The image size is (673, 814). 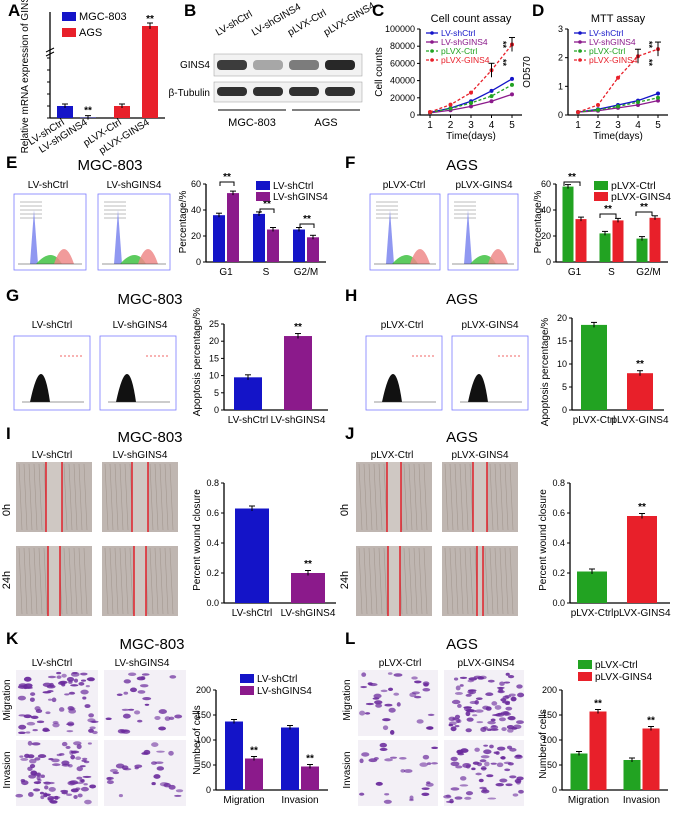 What do you see at coordinates (658, 125) in the screenshot?
I see `x-tick-label: 5` at bounding box center [658, 125].